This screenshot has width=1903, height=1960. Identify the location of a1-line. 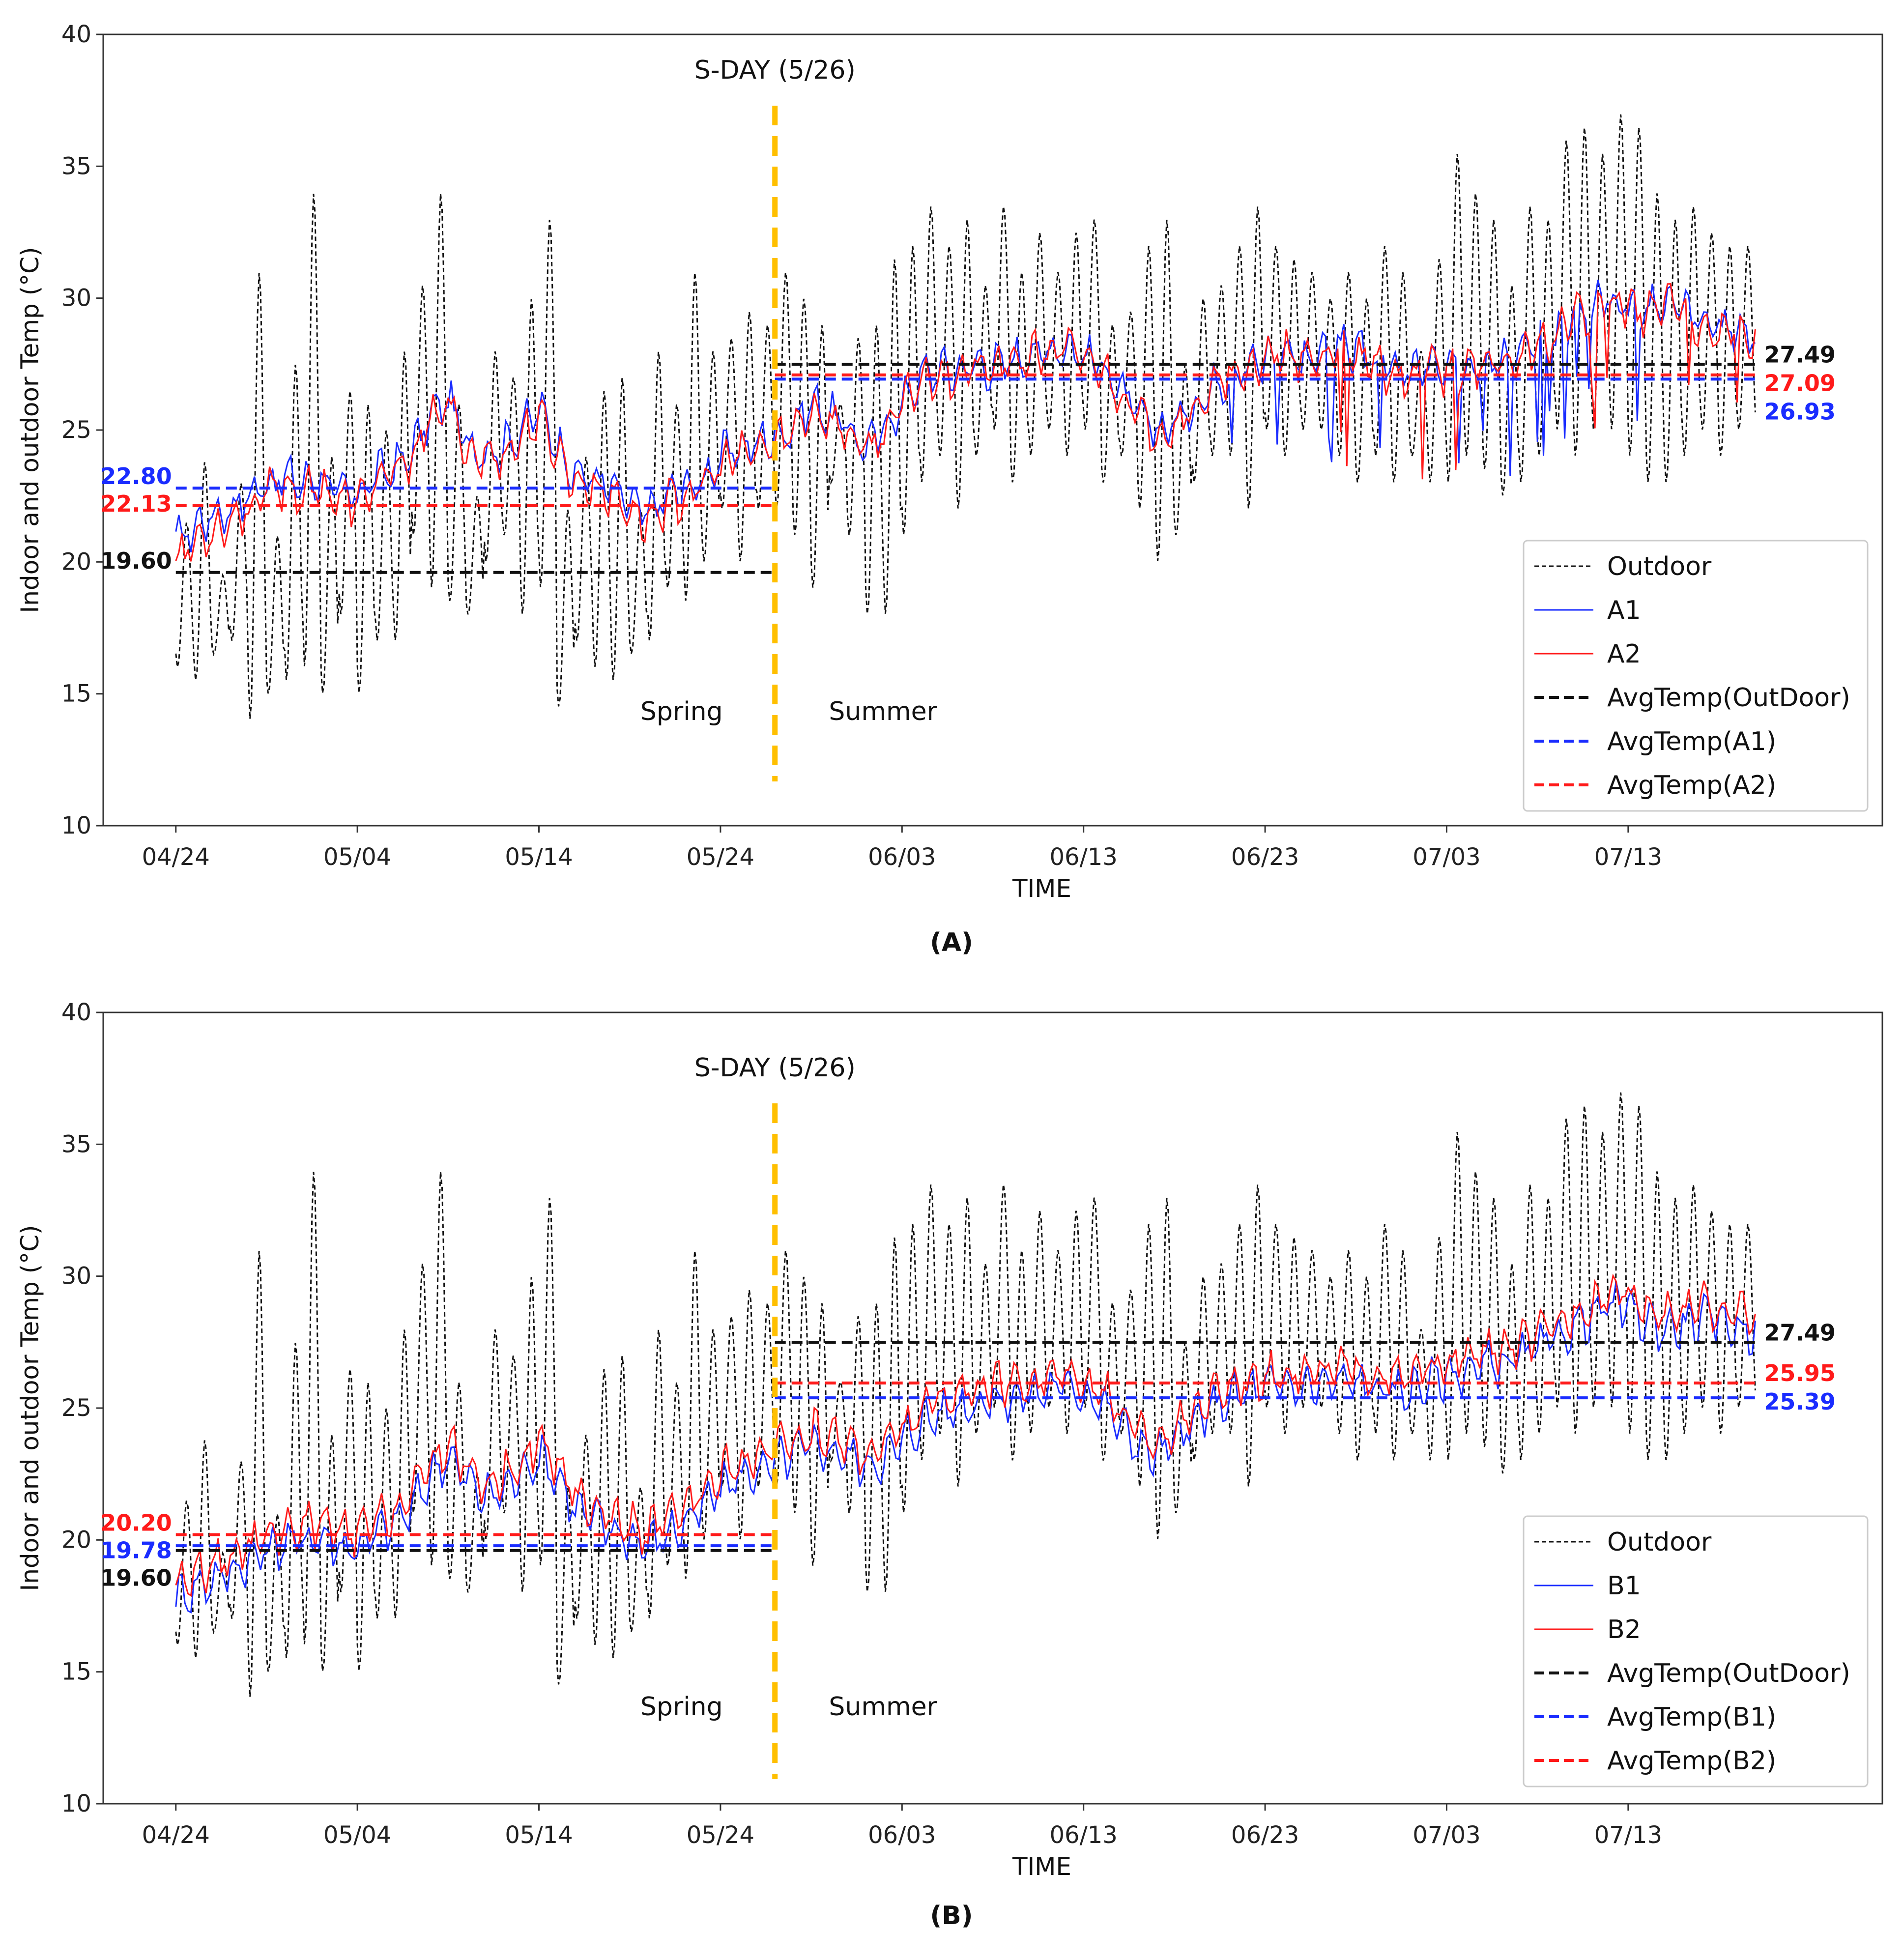
(965, 416).